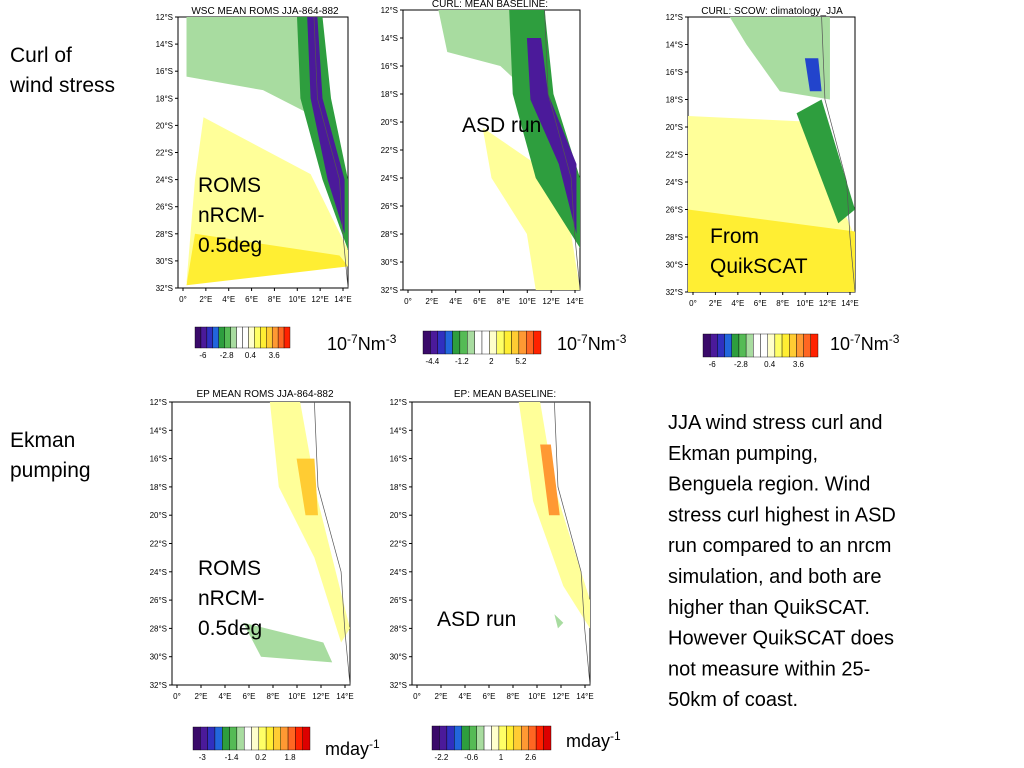 Image resolution: width=1024 pixels, height=768 pixels. I want to click on colorbar: -6 -2.8 0.4 3.6 10-7Nm-3, so click(801, 350).